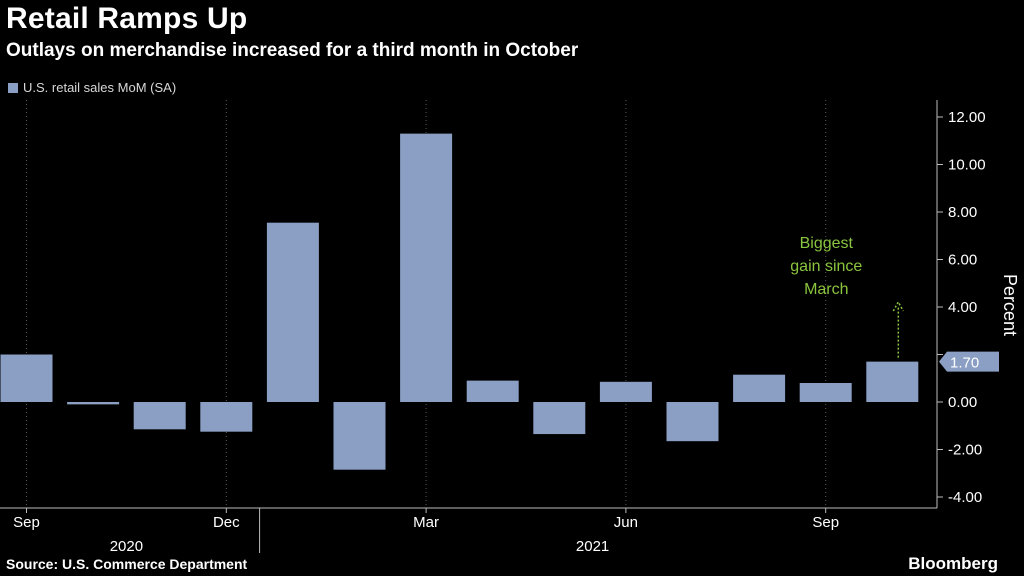 The width and height of the screenshot is (1024, 576). What do you see at coordinates (827, 243) in the screenshot?
I see `annotation-line-0: Biggest` at bounding box center [827, 243].